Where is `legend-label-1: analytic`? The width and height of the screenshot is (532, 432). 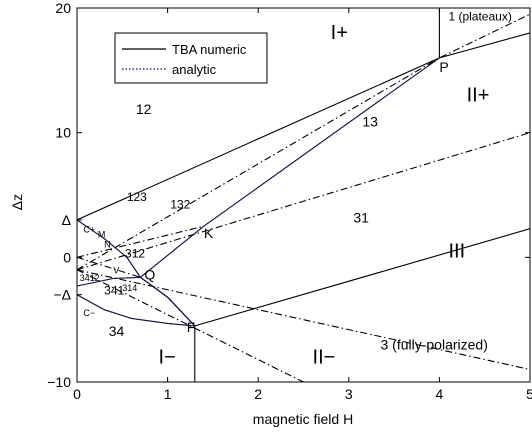 legend-label-1: analytic is located at coordinates (194, 69).